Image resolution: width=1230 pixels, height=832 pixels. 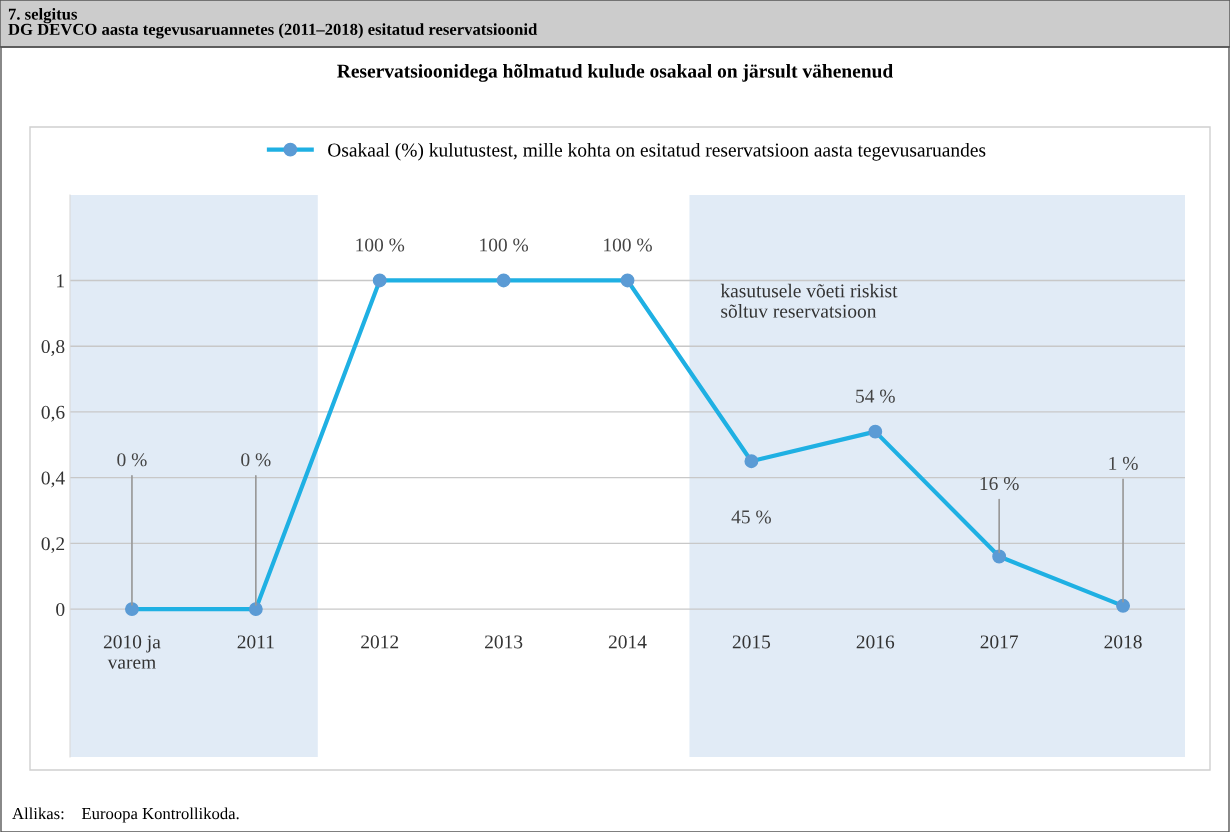 What do you see at coordinates (875, 396) in the screenshot?
I see `data-label: 54 %` at bounding box center [875, 396].